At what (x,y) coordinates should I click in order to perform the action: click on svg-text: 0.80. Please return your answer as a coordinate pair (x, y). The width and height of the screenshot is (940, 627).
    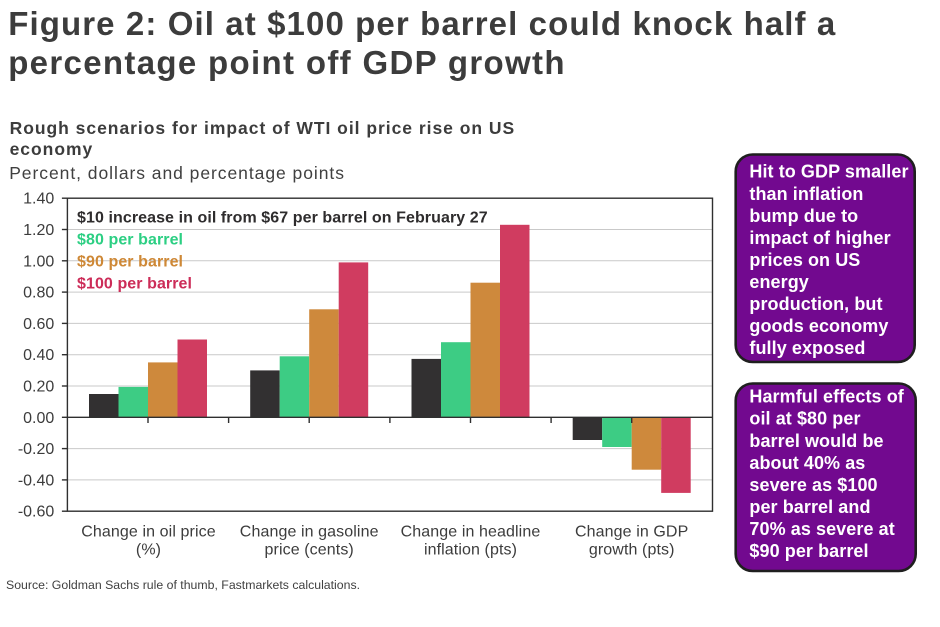
    Looking at the image, I should click on (38, 293).